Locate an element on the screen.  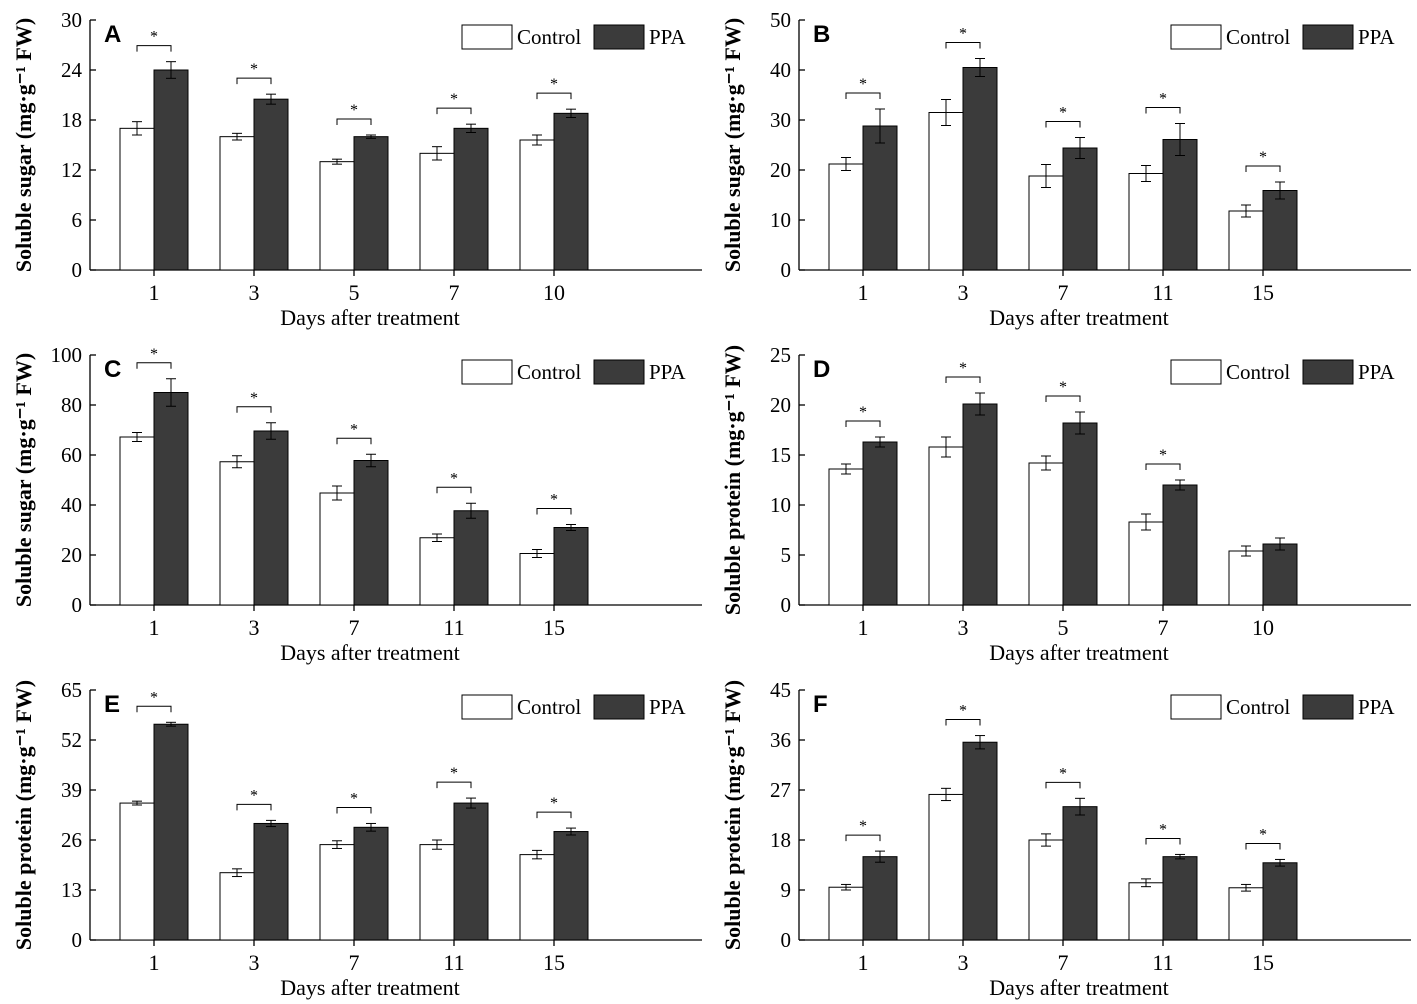
y-axis-label: Soluble sugar (mg·g⁻¹ FW) is located at coordinates (732, 145).